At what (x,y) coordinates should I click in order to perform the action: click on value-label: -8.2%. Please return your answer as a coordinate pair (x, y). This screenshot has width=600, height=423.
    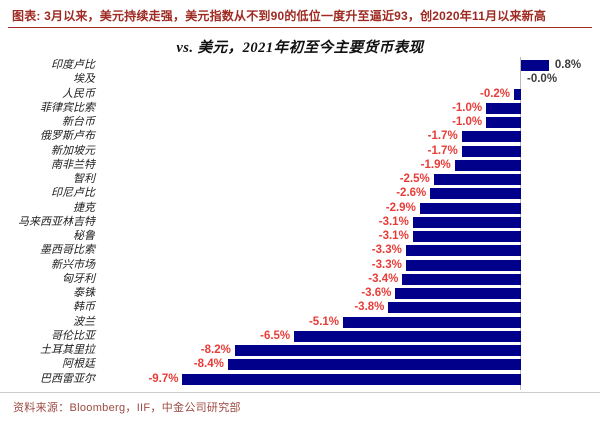
    Looking at the image, I should click on (215, 350).